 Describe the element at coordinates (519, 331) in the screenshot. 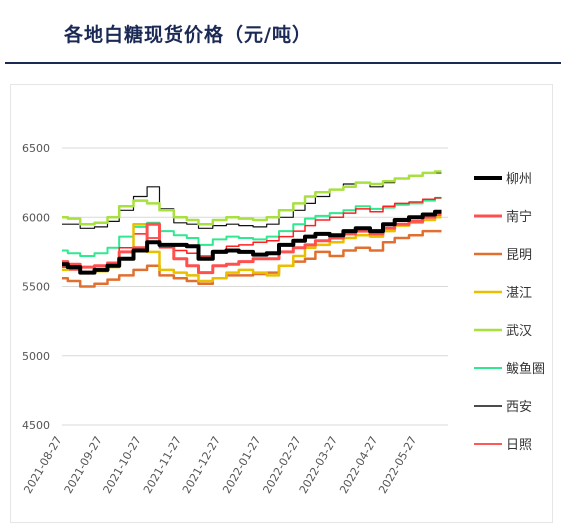

I see `legend-label: 武汉` at that location.